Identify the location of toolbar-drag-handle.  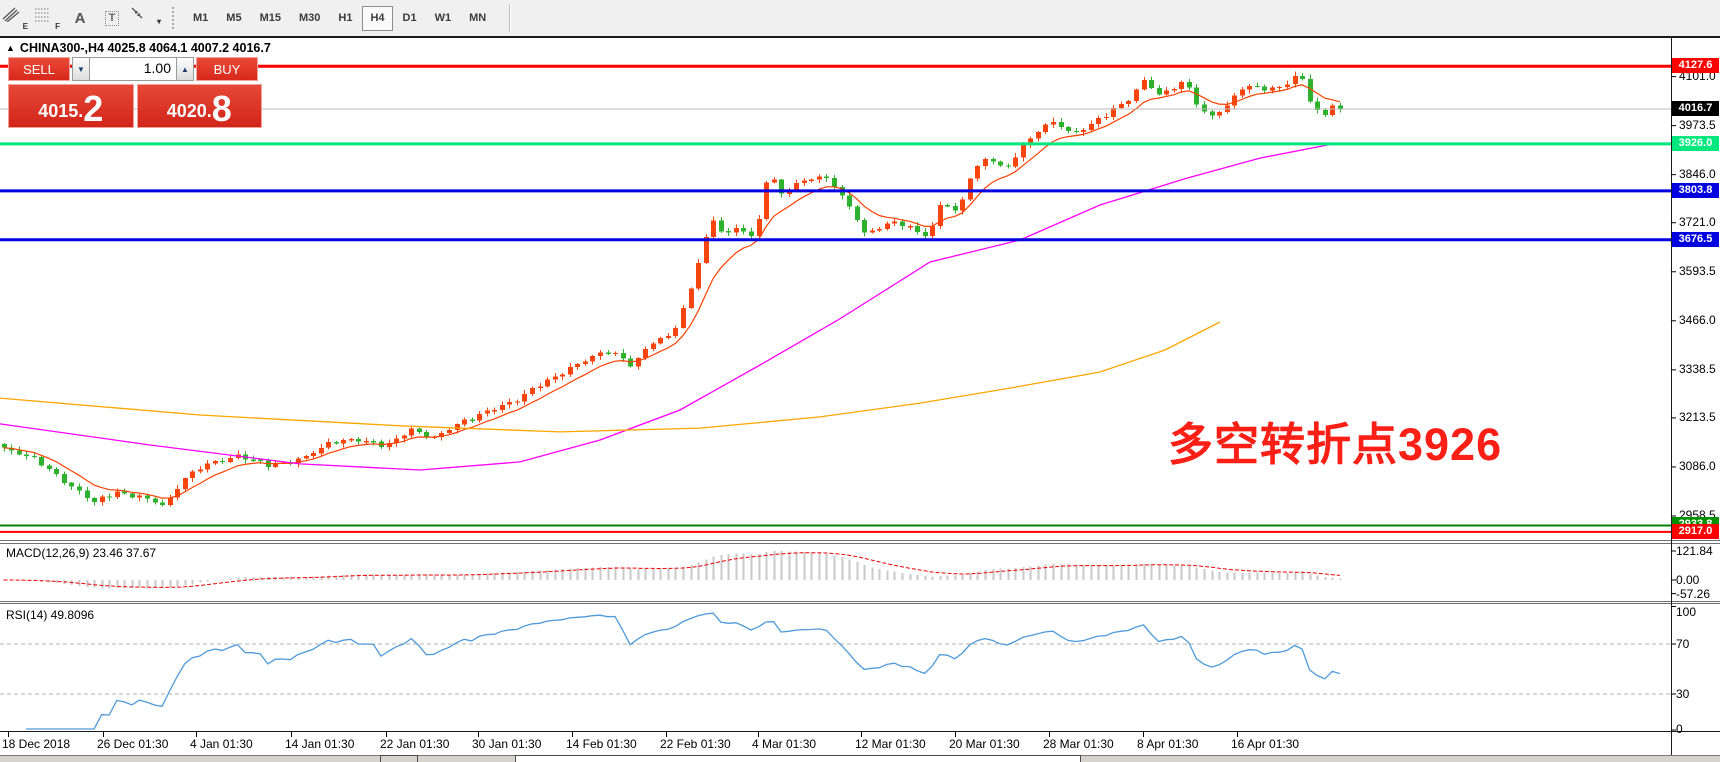
(173, 18).